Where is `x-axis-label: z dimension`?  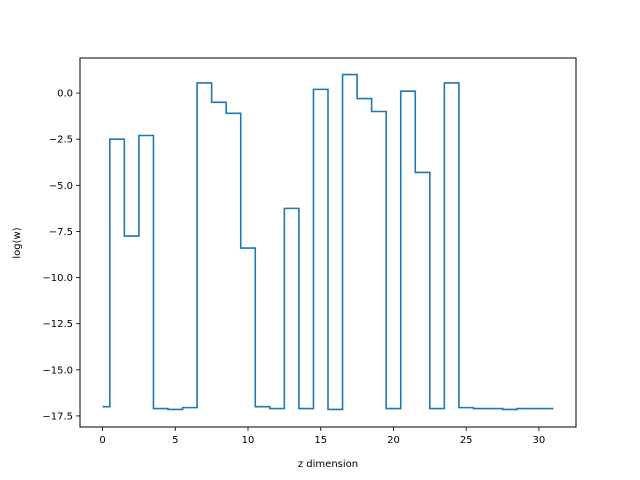 x-axis-label: z dimension is located at coordinates (328, 464).